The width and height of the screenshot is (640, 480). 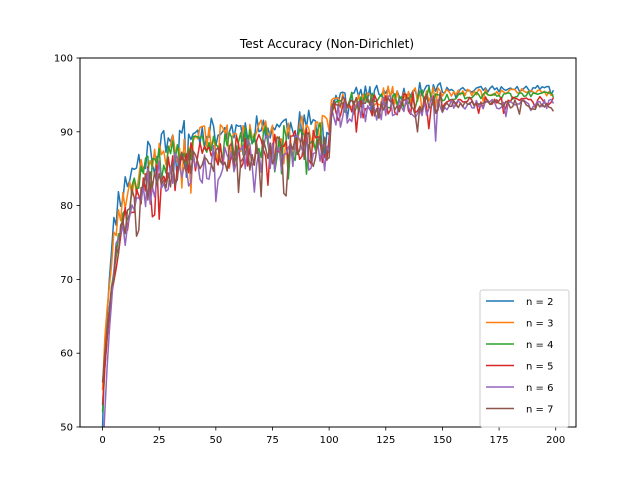 I want to click on x-axis-ticks: 0 25 50 75 100 125 150 175 200, so click(x=332, y=436).